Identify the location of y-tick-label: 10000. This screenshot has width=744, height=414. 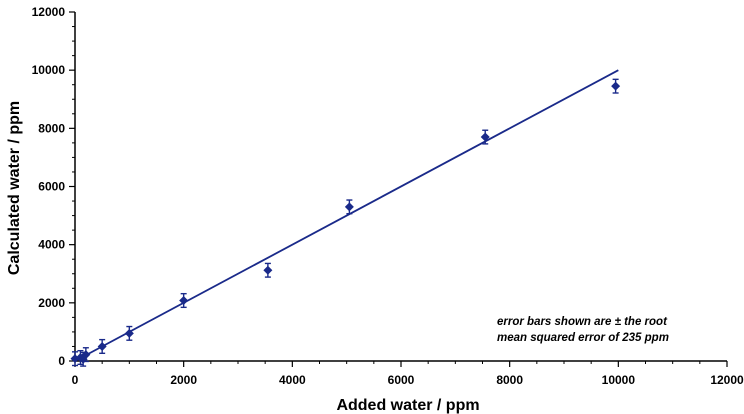
(49, 70).